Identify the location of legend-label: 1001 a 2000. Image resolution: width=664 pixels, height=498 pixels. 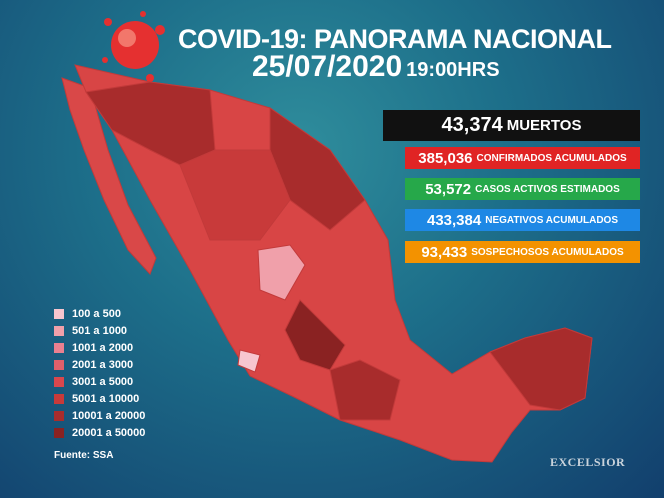
(103, 347).